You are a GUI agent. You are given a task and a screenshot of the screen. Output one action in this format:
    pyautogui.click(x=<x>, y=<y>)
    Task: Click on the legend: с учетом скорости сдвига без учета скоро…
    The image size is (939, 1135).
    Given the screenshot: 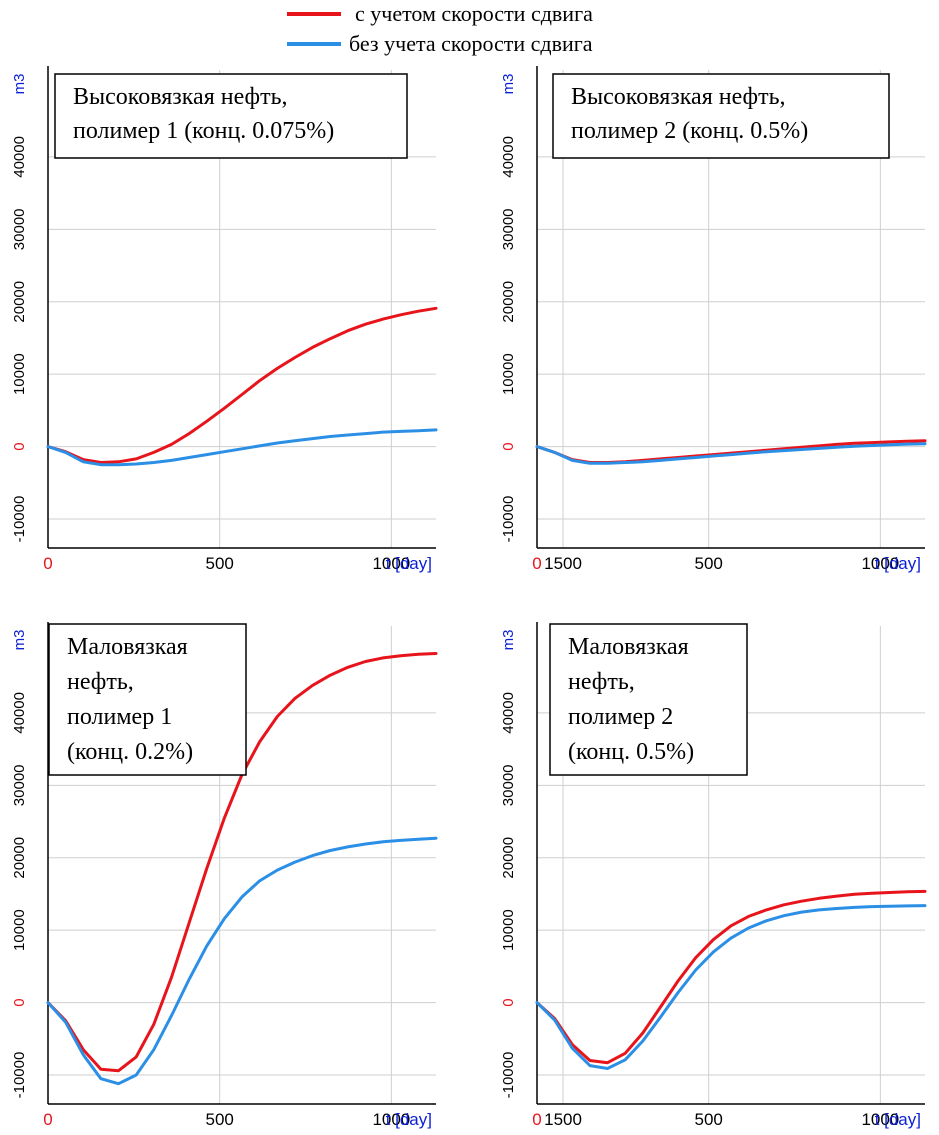 What is the action you would take?
    pyautogui.click(x=440, y=28)
    